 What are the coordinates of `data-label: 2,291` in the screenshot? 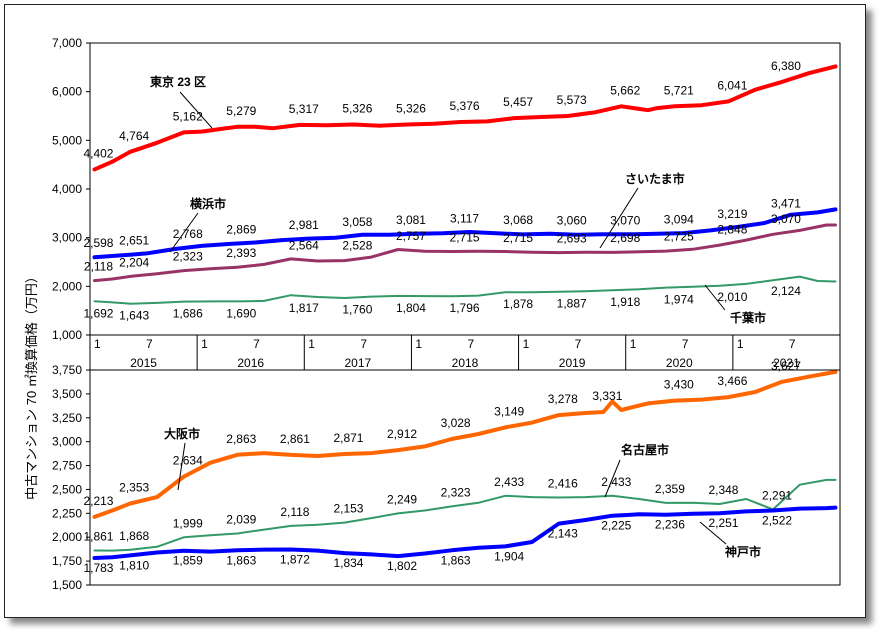 It's located at (777, 495).